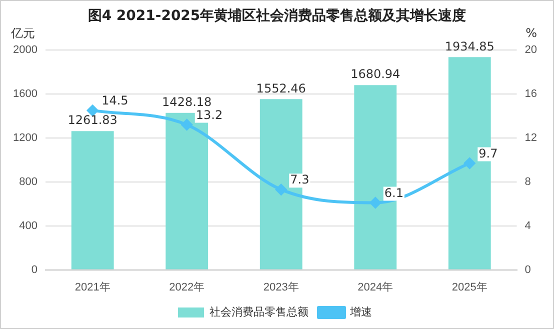 This screenshot has width=554, height=329. Describe the element at coordinates (209, 115) in the screenshot. I see `data-label: 13.2` at that location.